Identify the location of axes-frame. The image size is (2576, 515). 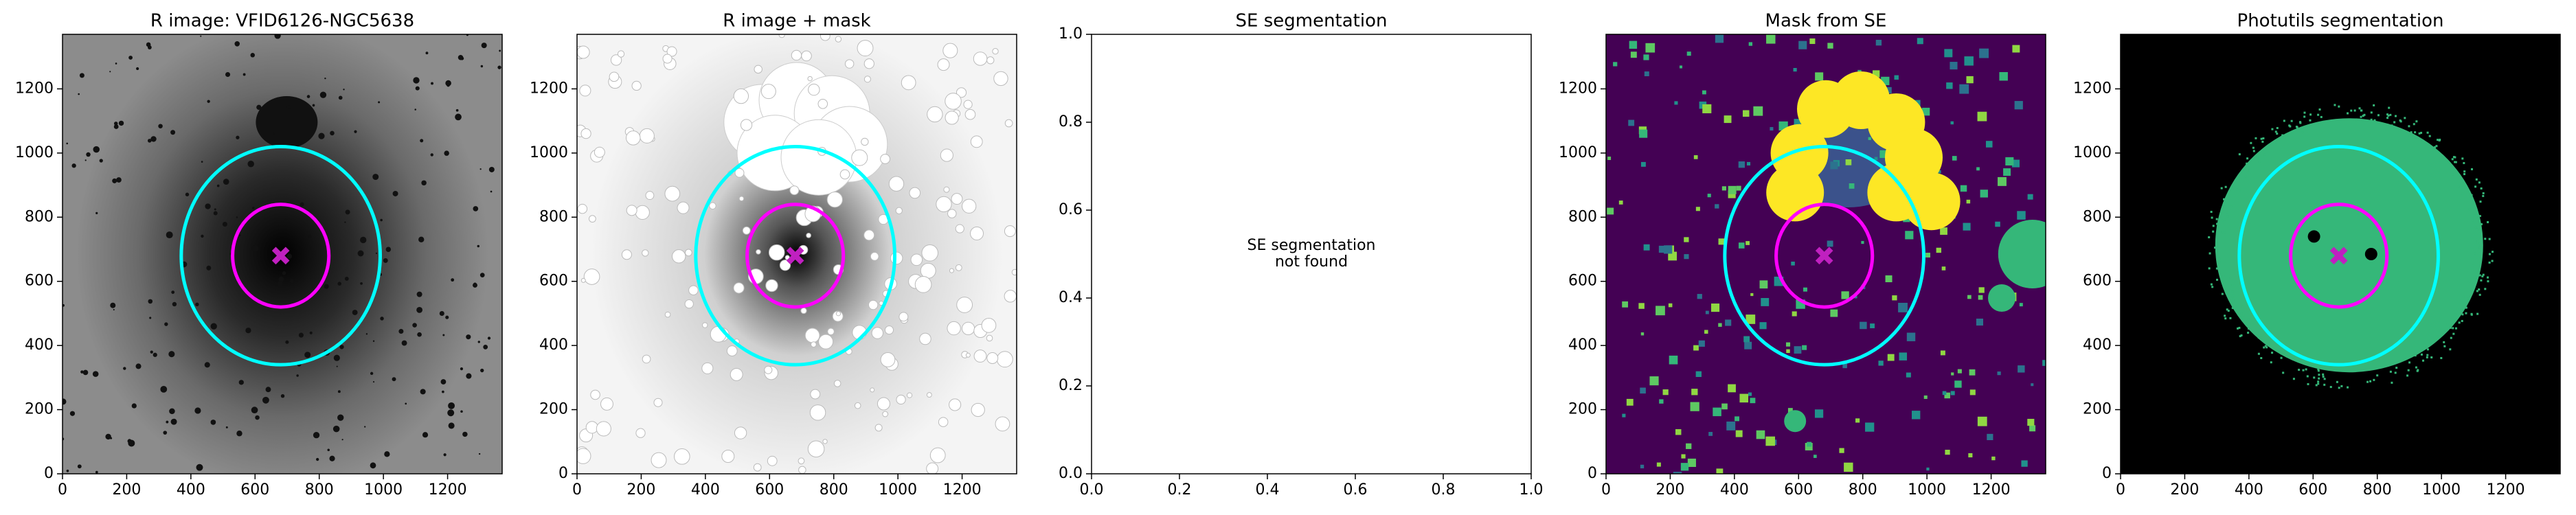
(2340, 254).